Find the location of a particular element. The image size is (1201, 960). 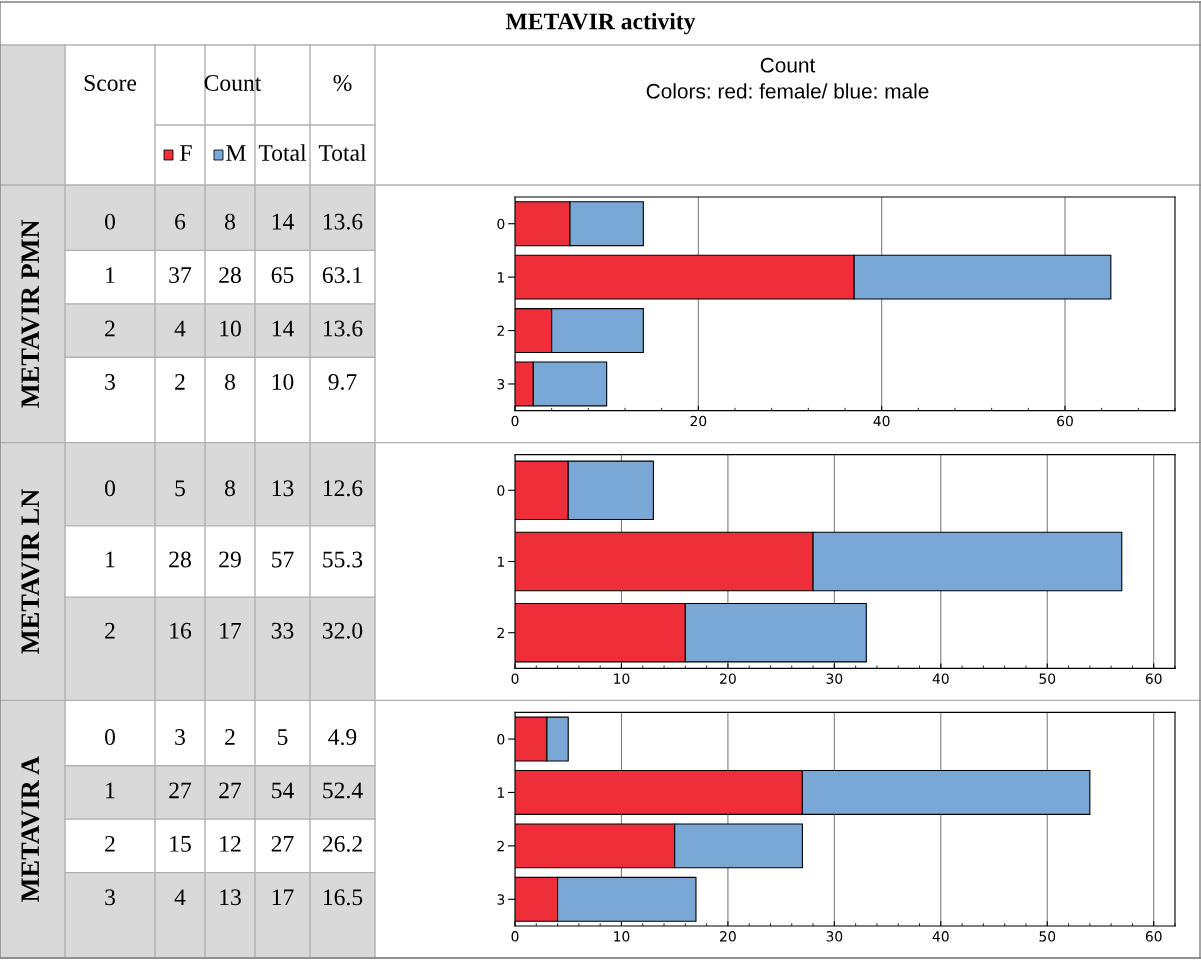

y-axis-title: METAVIR A is located at coordinates (30, 829).